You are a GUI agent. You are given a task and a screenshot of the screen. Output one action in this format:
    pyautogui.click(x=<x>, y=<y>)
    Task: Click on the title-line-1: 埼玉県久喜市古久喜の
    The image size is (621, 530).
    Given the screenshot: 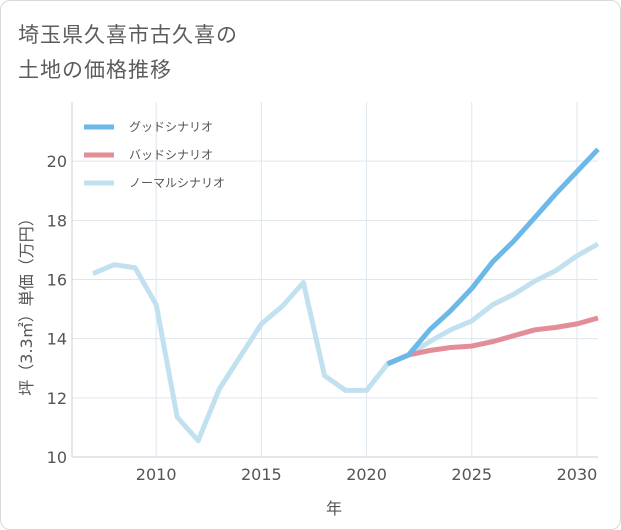 What is the action you would take?
    pyautogui.click(x=128, y=35)
    